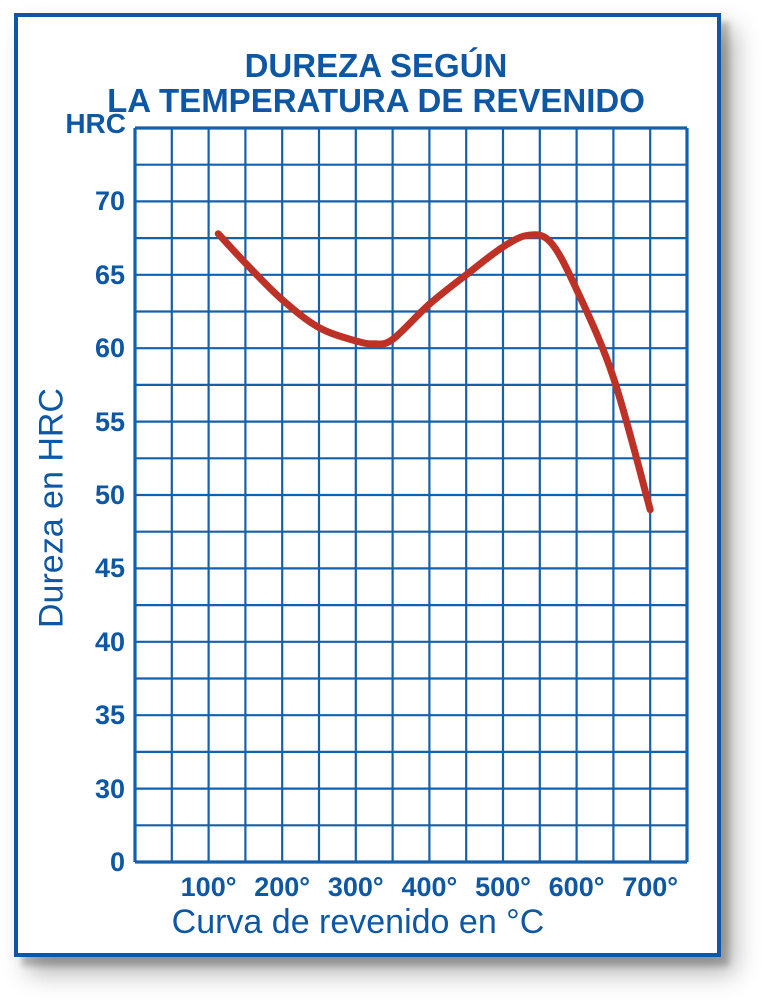  I want to click on x-tick-label: 300°, so click(355, 887).